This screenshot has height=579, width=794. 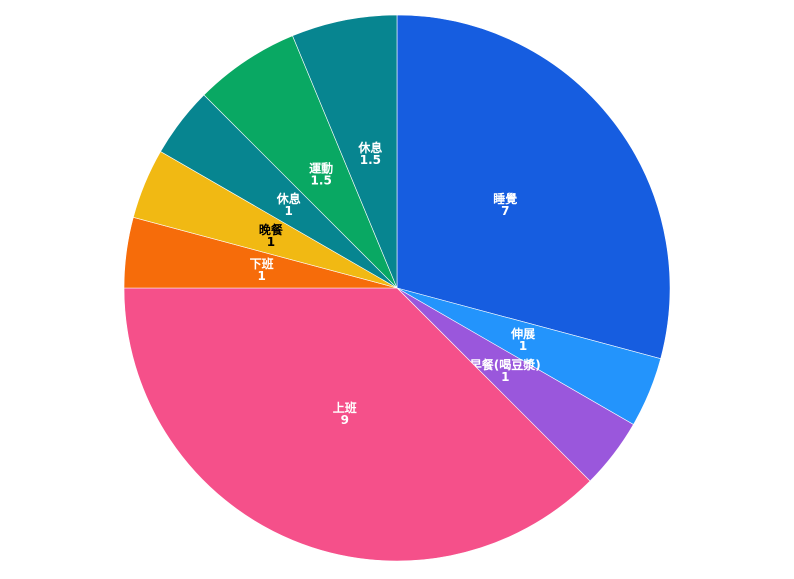 What do you see at coordinates (505, 364) in the screenshot?
I see `slice-label: 早餐(喝豆漿)` at bounding box center [505, 364].